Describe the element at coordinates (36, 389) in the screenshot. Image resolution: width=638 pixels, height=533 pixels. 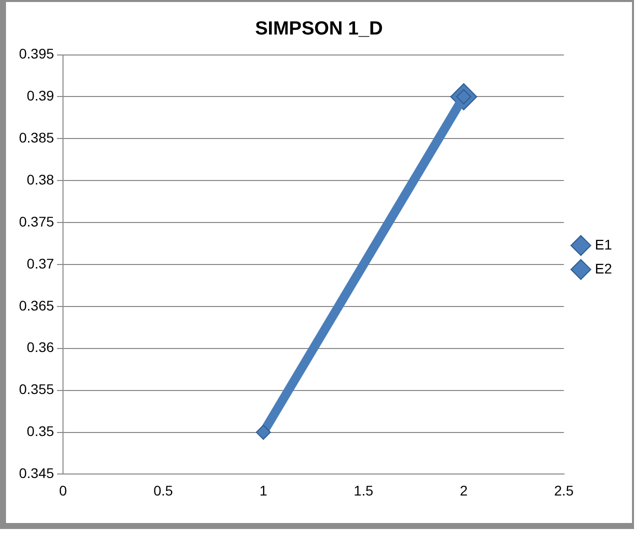
I see `y-tick-label: 0.355` at that location.